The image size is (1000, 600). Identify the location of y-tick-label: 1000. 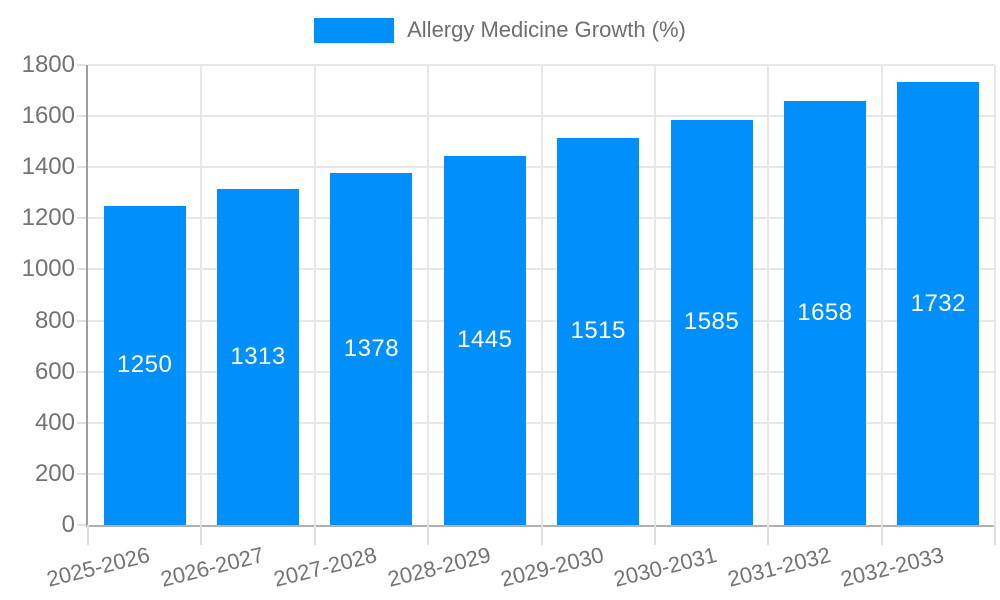
(48, 269).